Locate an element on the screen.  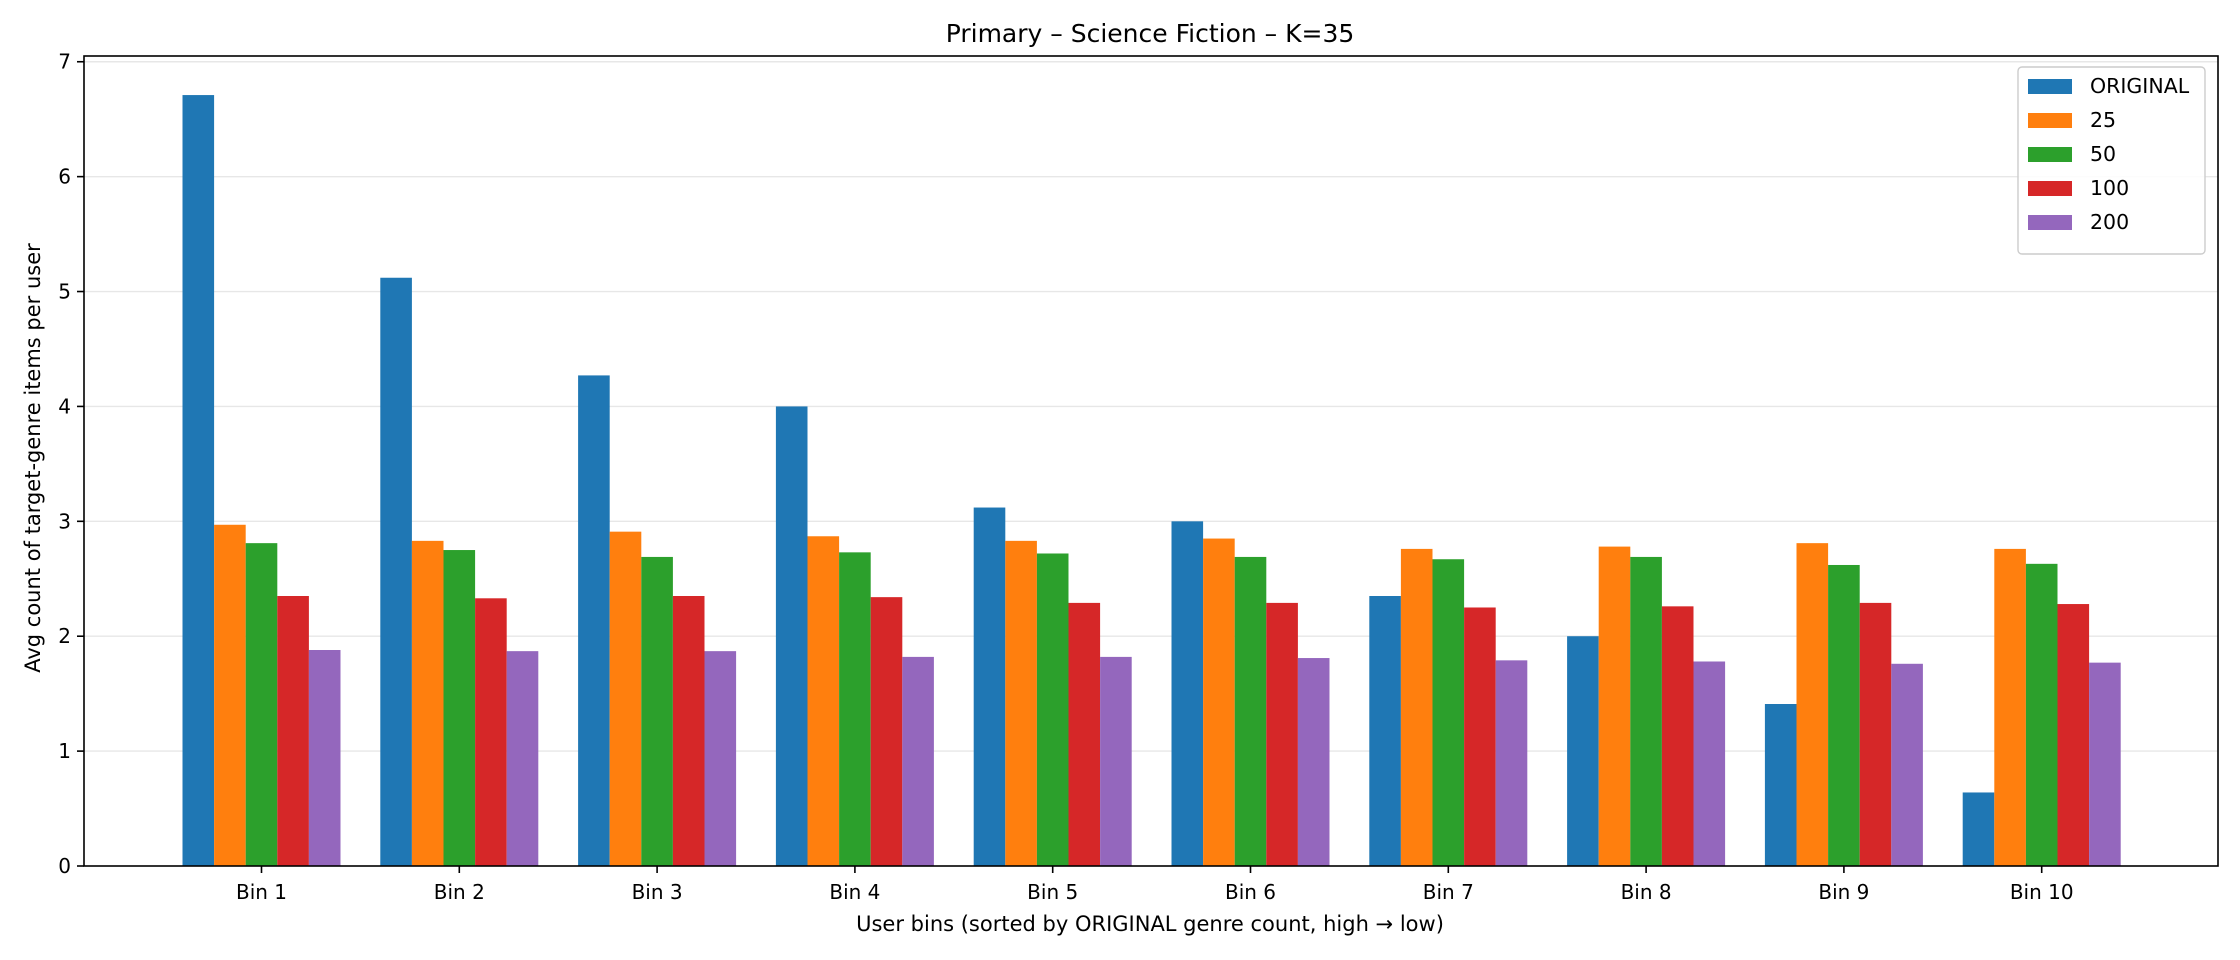
bar-200-bin4 is located at coordinates (918, 761).